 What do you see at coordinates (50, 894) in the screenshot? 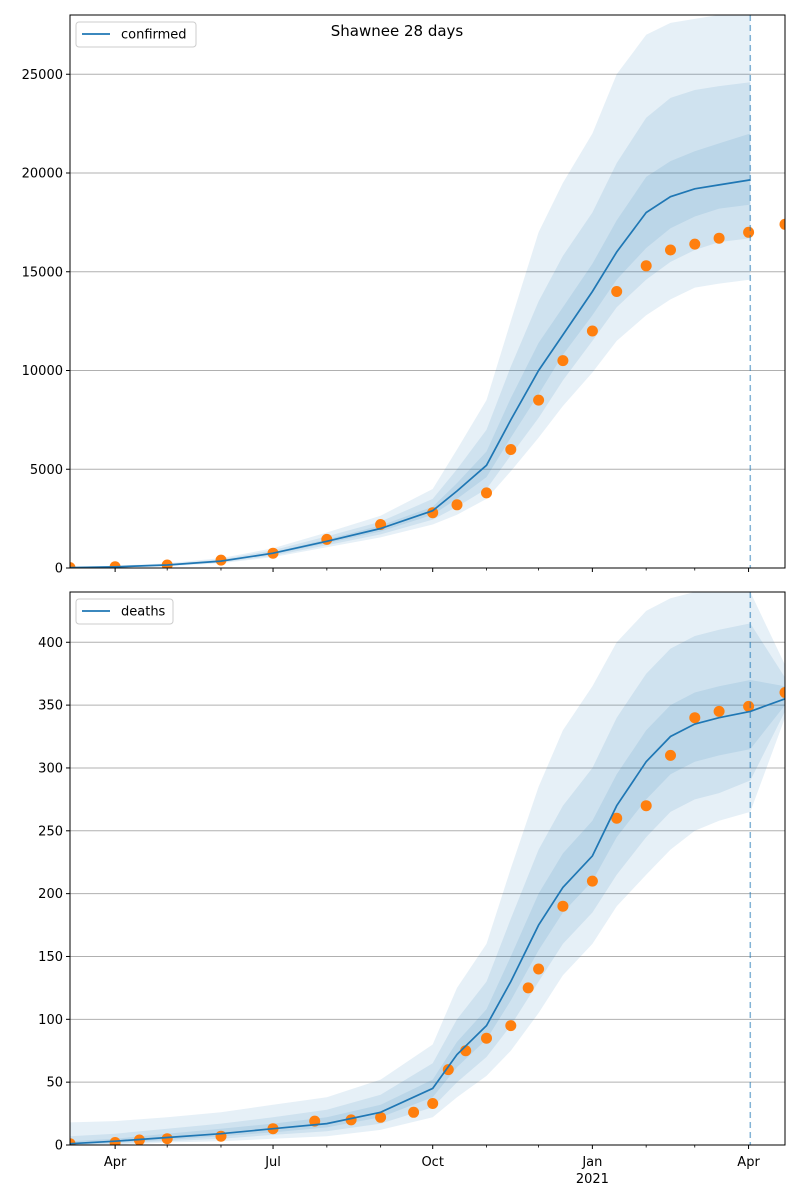
I see `y-tick-label: 200` at bounding box center [50, 894].